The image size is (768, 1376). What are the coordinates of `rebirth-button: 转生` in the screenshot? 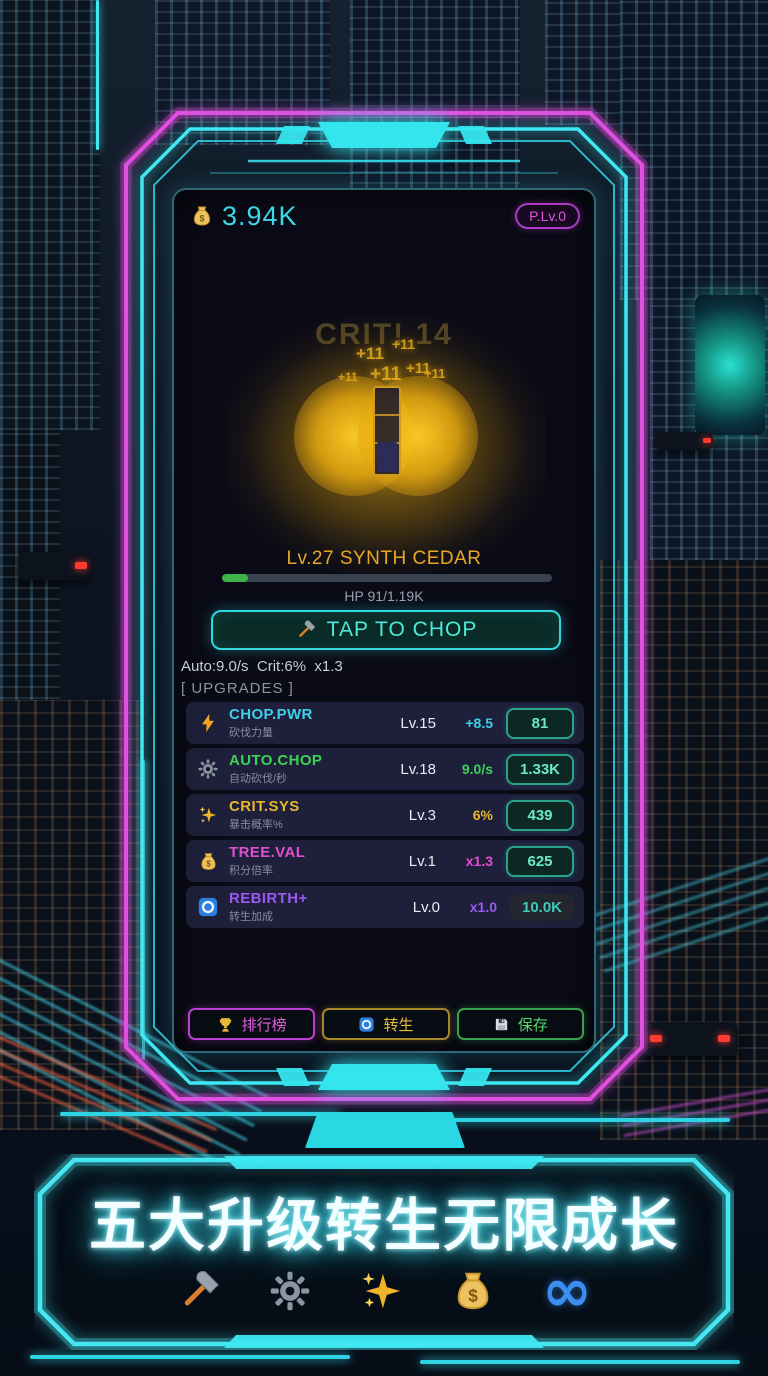 It's located at (386, 1024).